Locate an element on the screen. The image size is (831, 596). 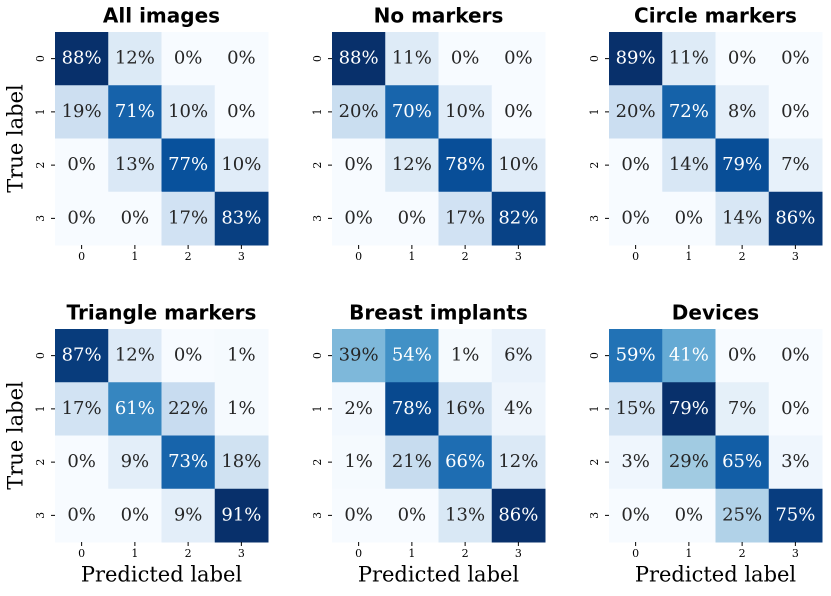
cell-label: 6% is located at coordinates (518, 355).